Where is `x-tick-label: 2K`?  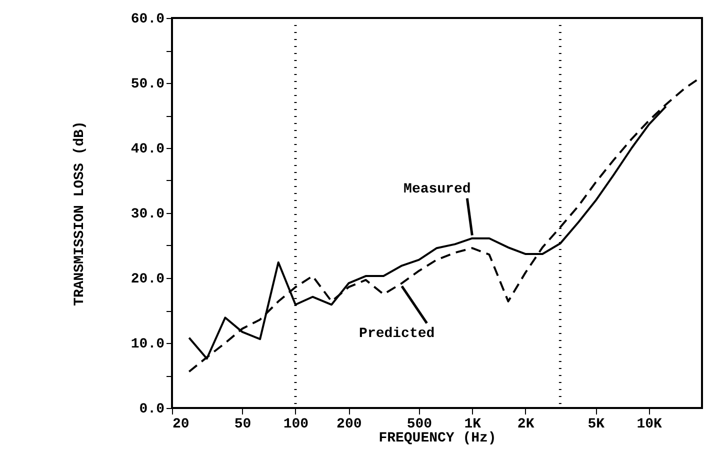 x-tick-label: 2K is located at coordinates (526, 424).